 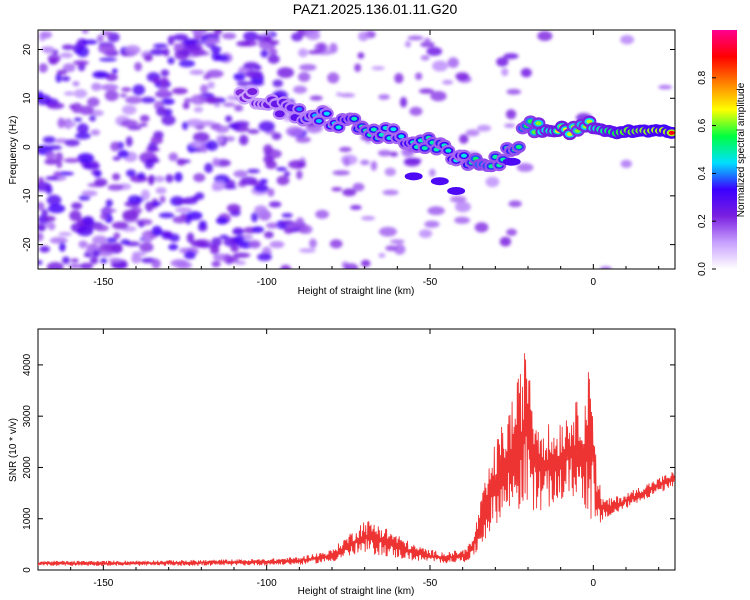 What do you see at coordinates (702, 77) in the screenshot?
I see `colorbar-tick-label: 0.8` at bounding box center [702, 77].